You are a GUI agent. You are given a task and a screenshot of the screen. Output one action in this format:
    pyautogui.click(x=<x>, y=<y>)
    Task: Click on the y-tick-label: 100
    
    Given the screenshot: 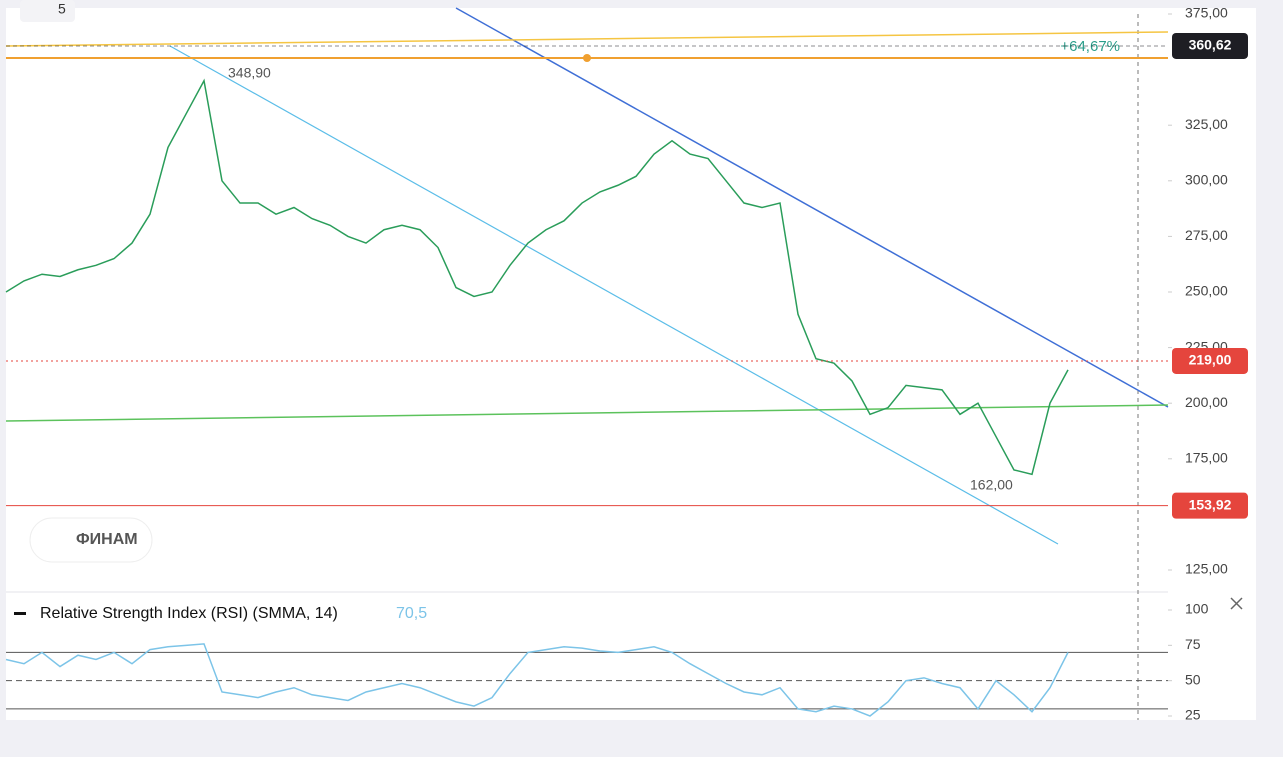 What is the action you would take?
    pyautogui.click(x=1197, y=609)
    